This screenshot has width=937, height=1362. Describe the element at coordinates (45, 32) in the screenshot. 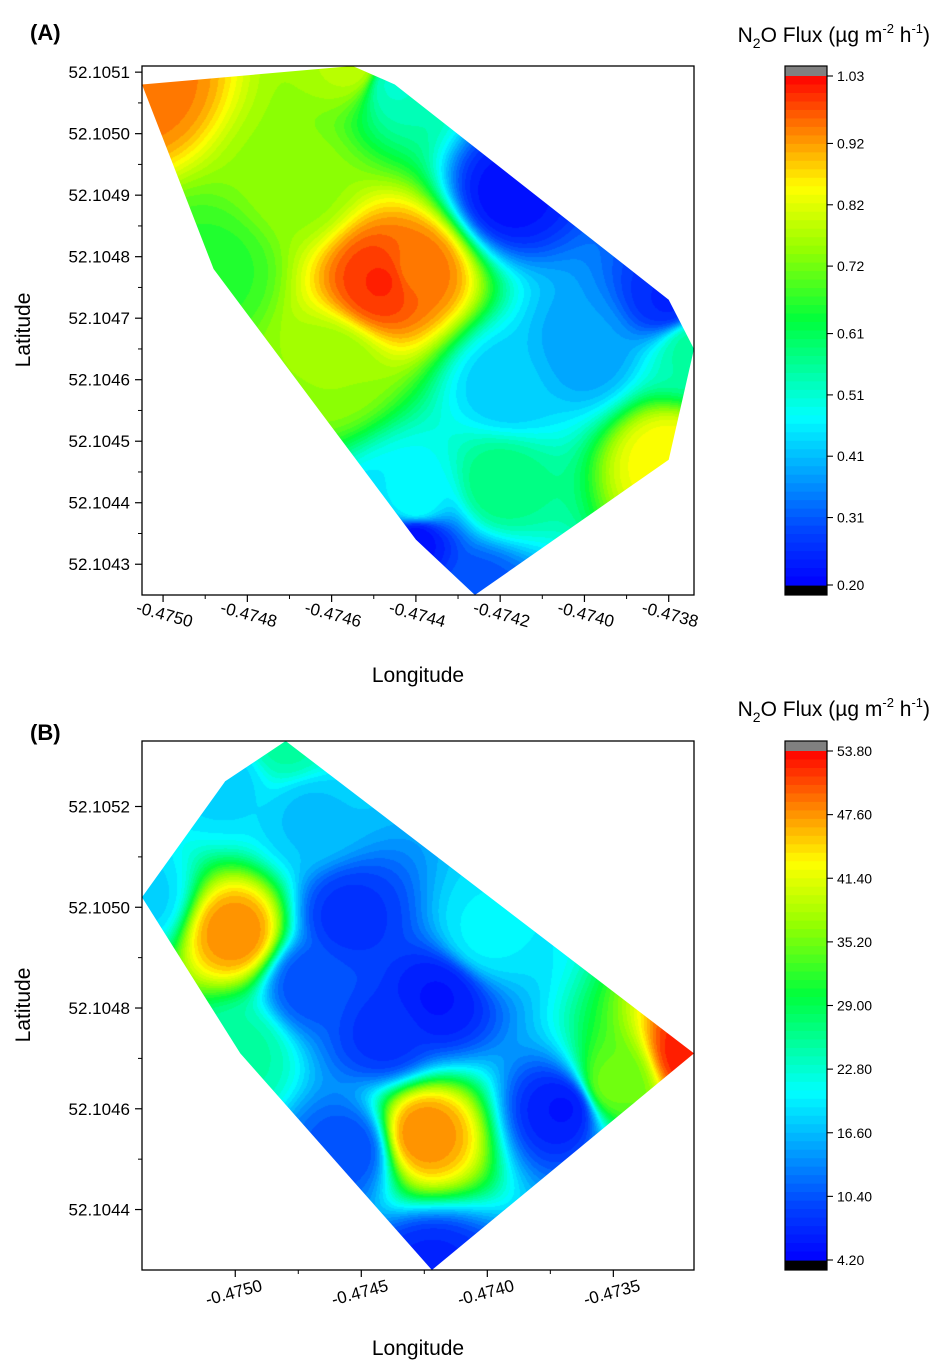

I see `panel-a-label: (A)` at that location.